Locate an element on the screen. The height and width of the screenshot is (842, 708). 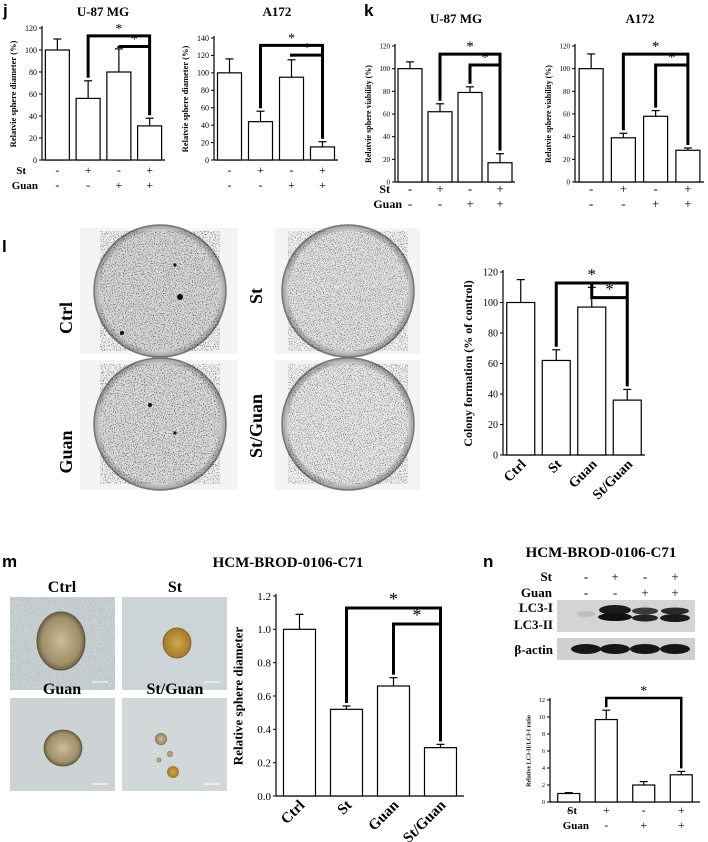
y-axis-label: Colony formation (% of control) is located at coordinates (468, 363).